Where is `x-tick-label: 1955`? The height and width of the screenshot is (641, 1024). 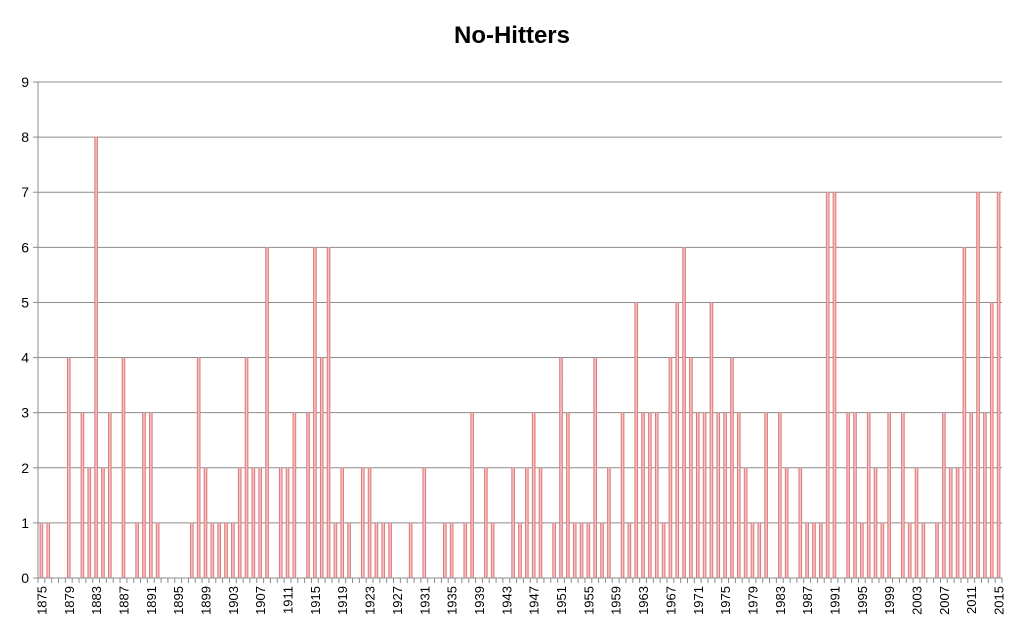
x-tick-label: 1955 is located at coordinates (588, 600).